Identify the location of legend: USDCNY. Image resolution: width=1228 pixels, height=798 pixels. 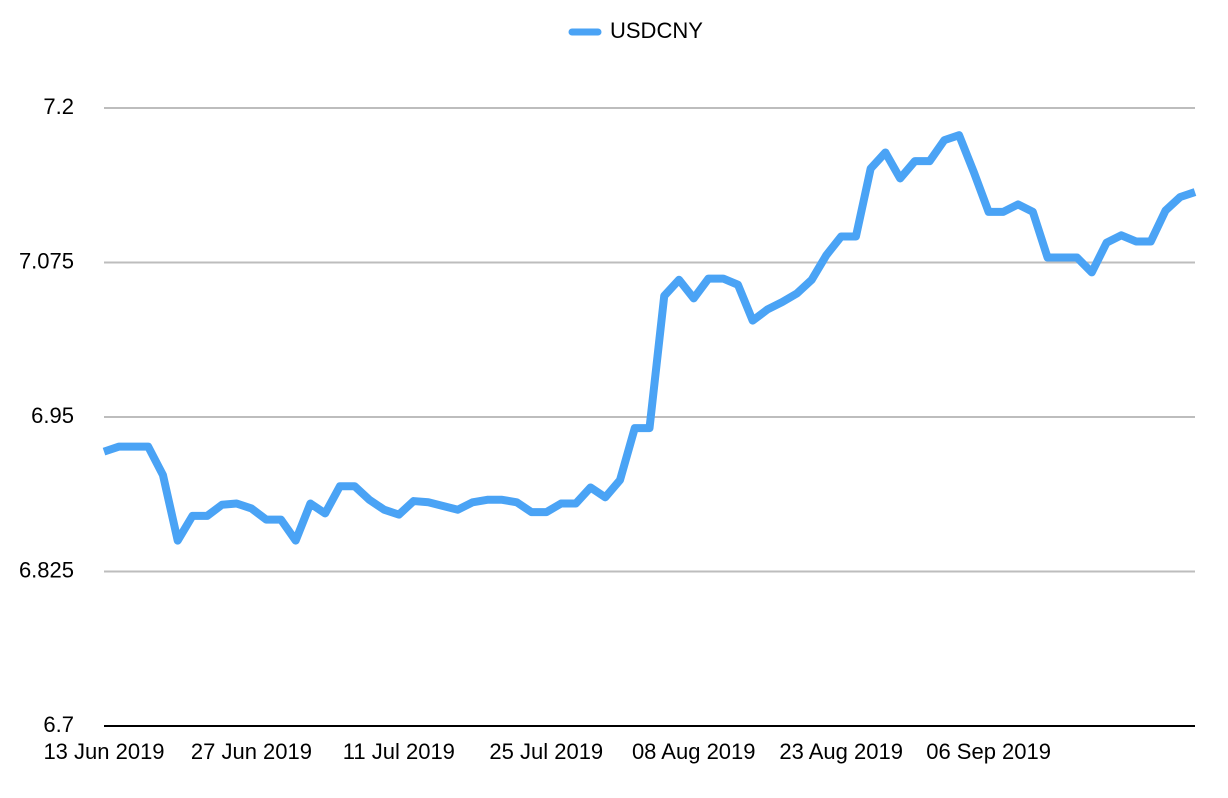
(635, 30).